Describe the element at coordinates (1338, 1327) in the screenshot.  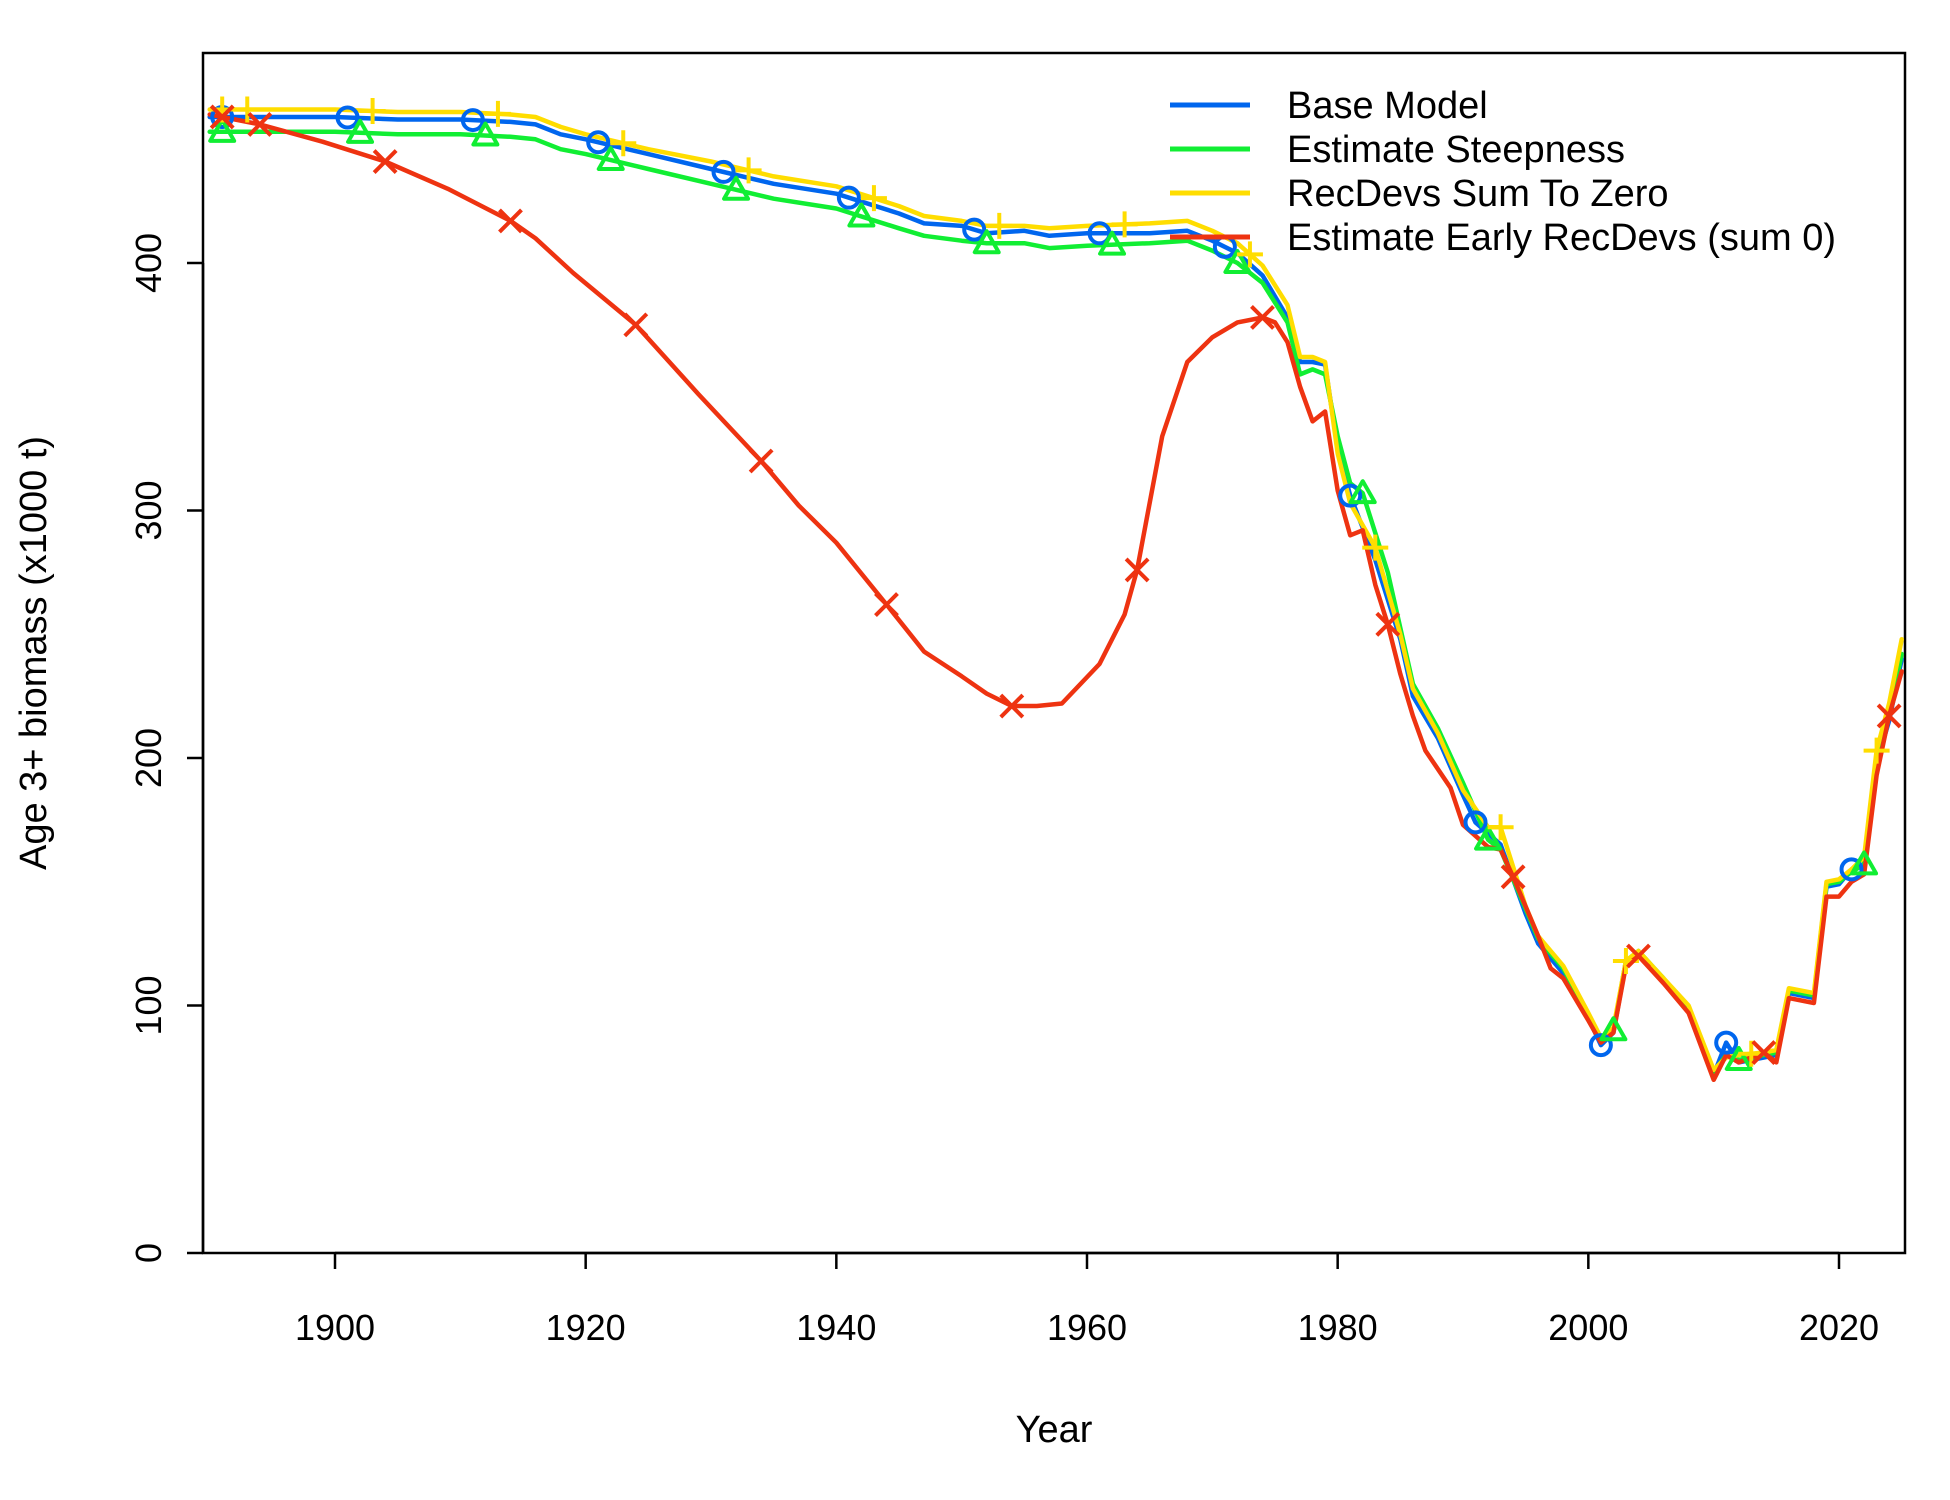
I see `x-tick-label: 1980` at that location.